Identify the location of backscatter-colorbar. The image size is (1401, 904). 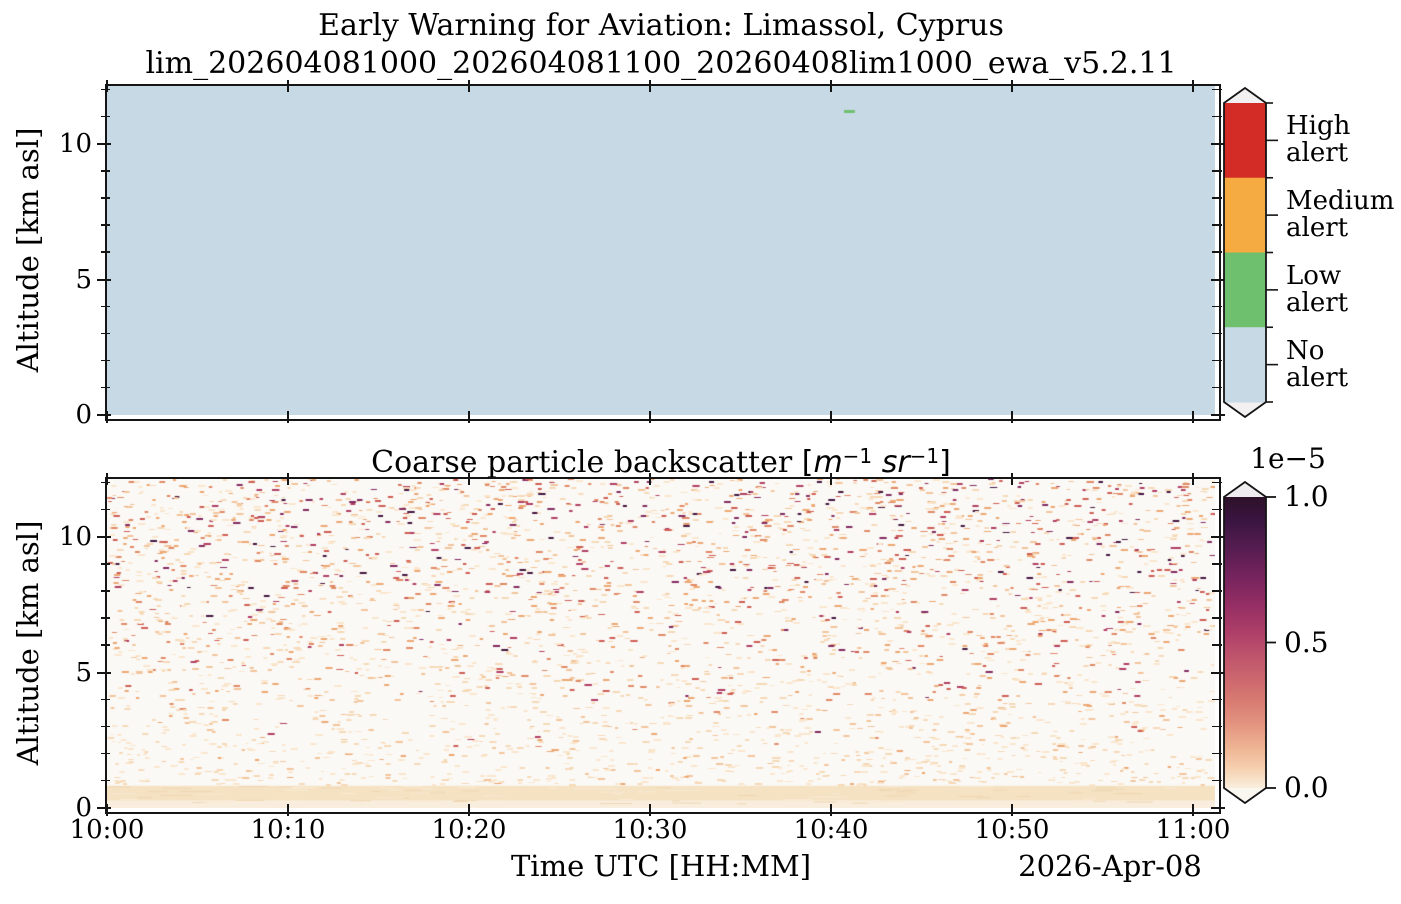
(1249, 642).